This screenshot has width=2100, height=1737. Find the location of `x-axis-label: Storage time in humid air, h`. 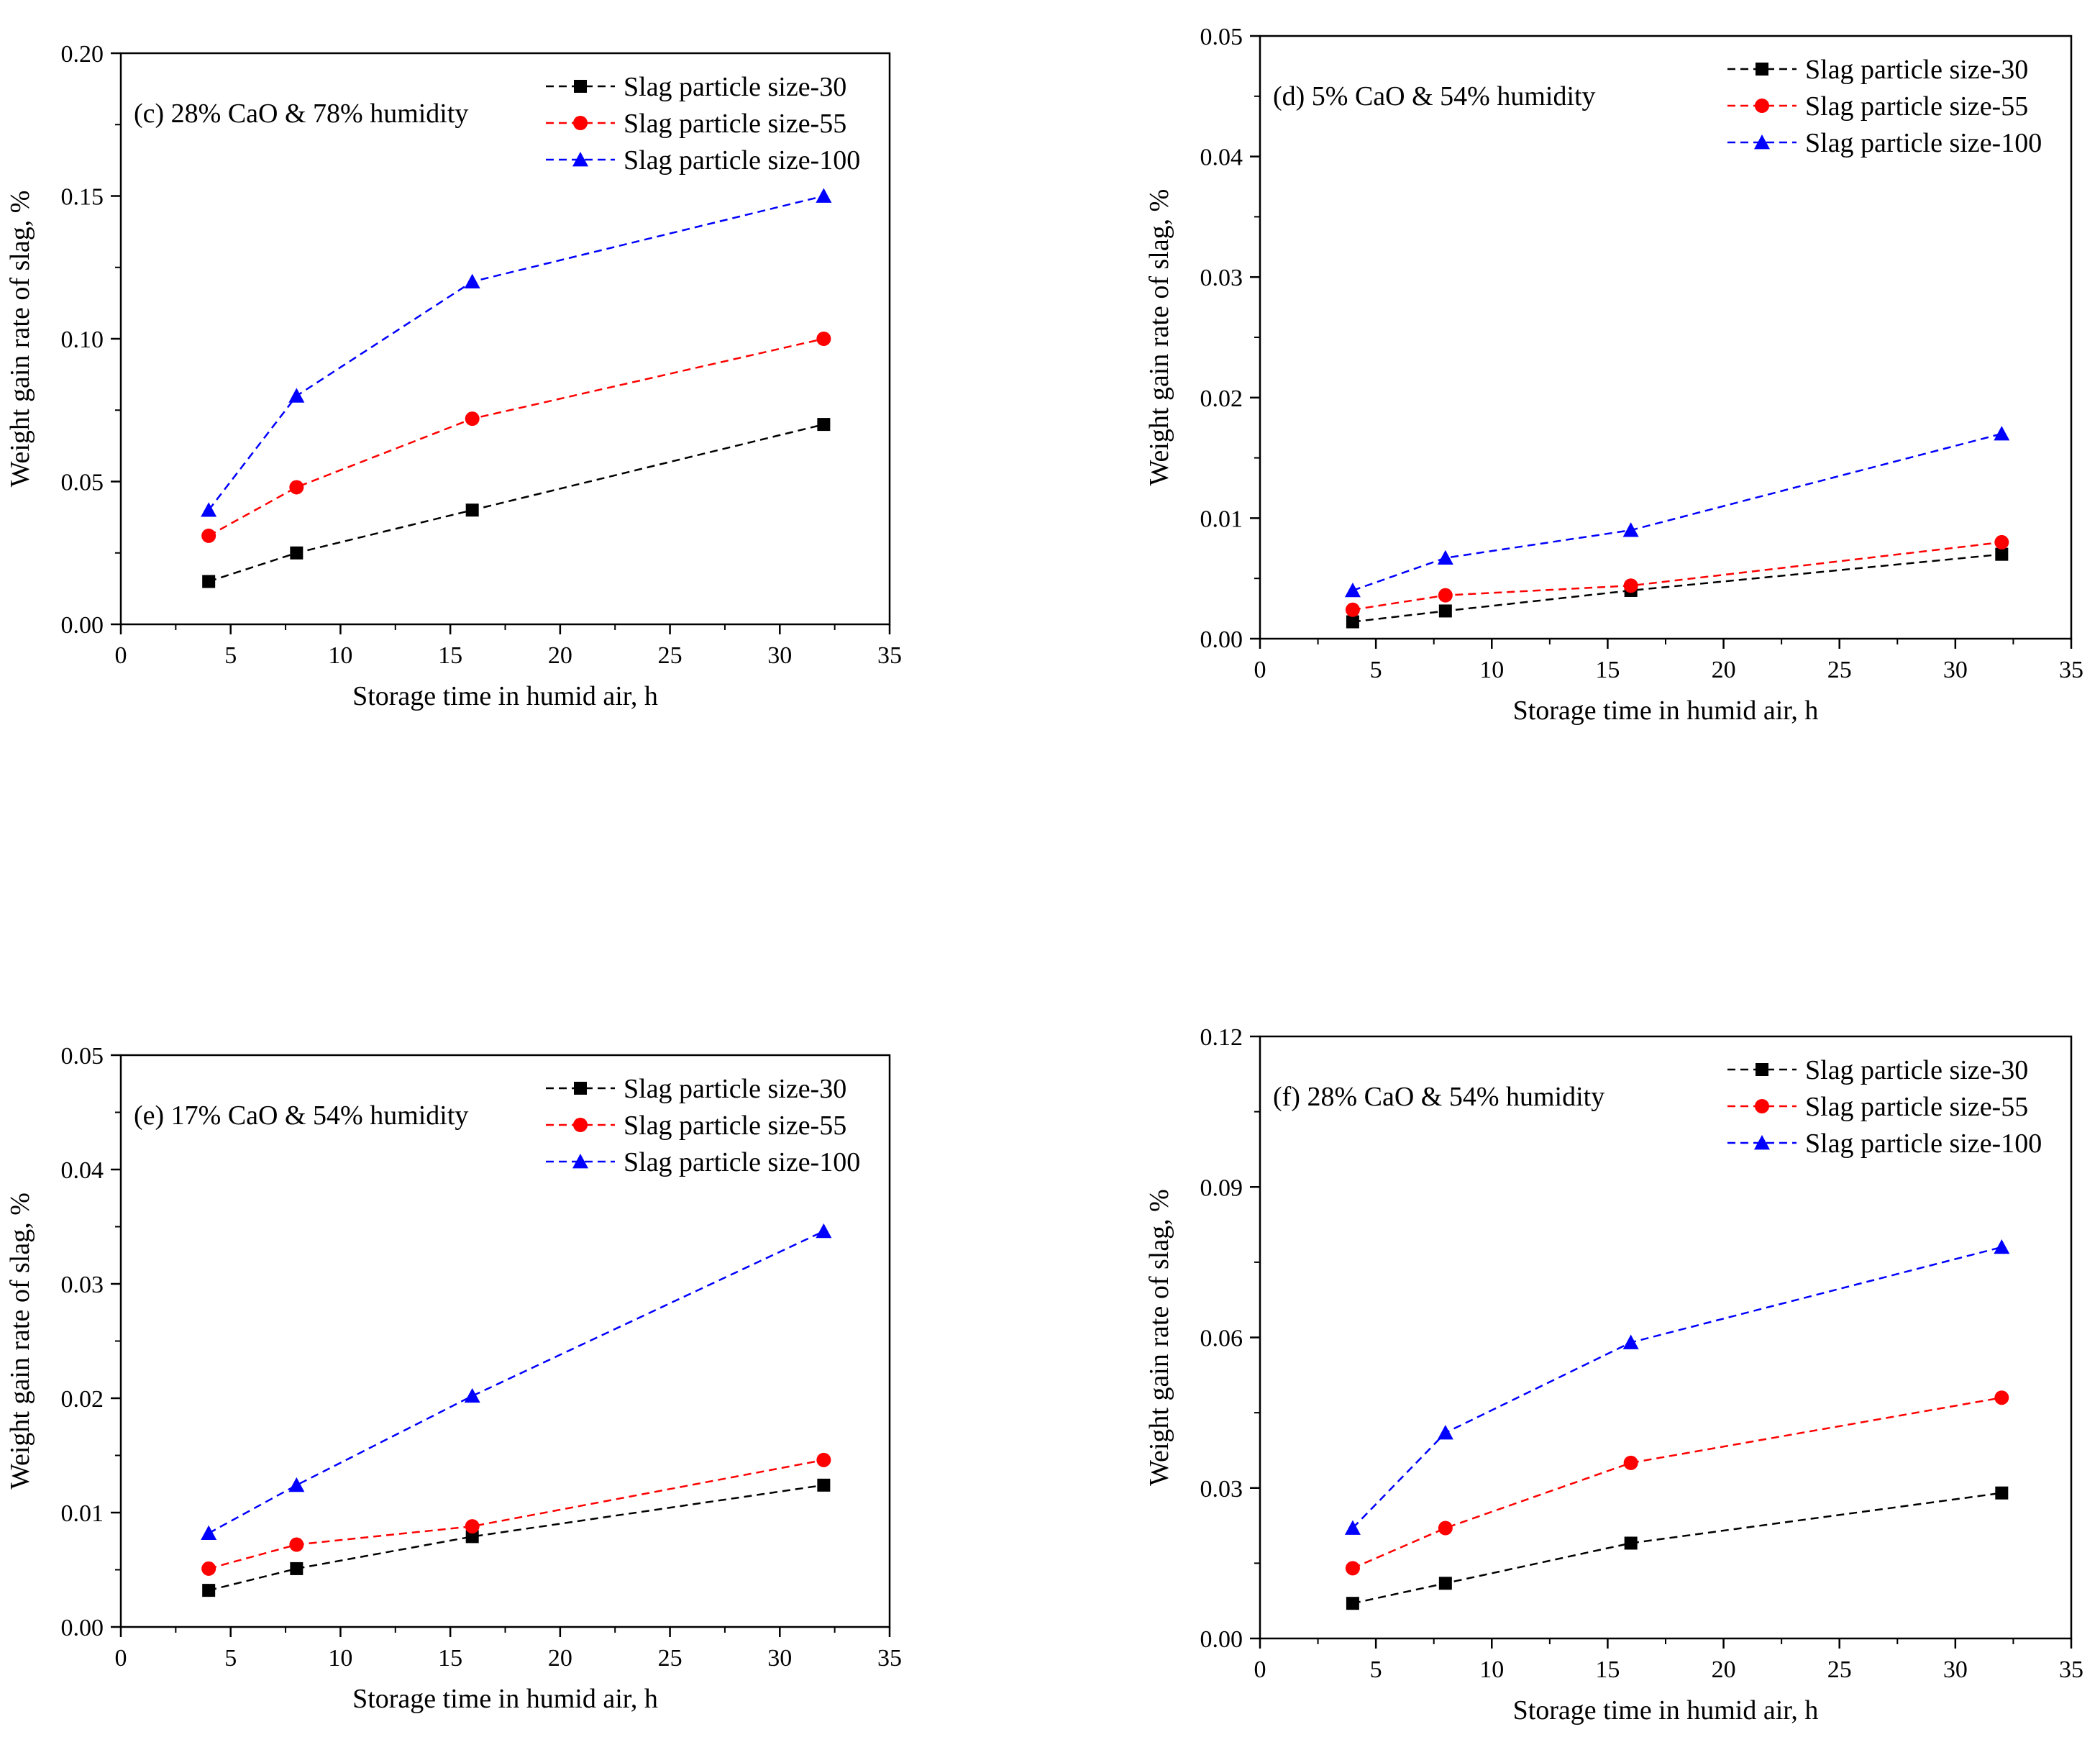

x-axis-label: Storage time in humid air, h is located at coordinates (505, 696).